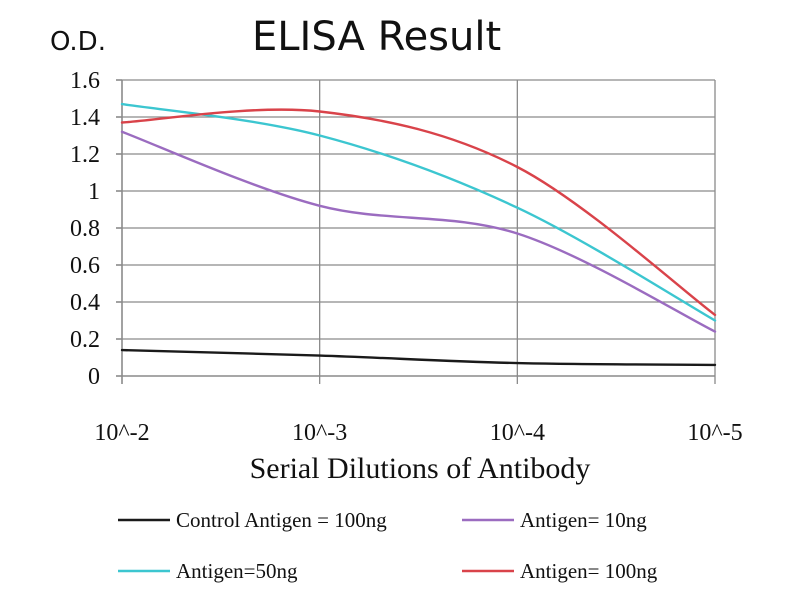 The image size is (800, 600). I want to click on x-axis-label: Serial Dilutions of Antibody, so click(420, 468).